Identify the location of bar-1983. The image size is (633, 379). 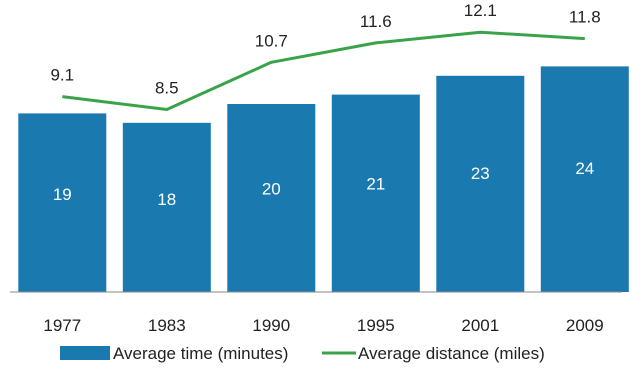
(166, 207).